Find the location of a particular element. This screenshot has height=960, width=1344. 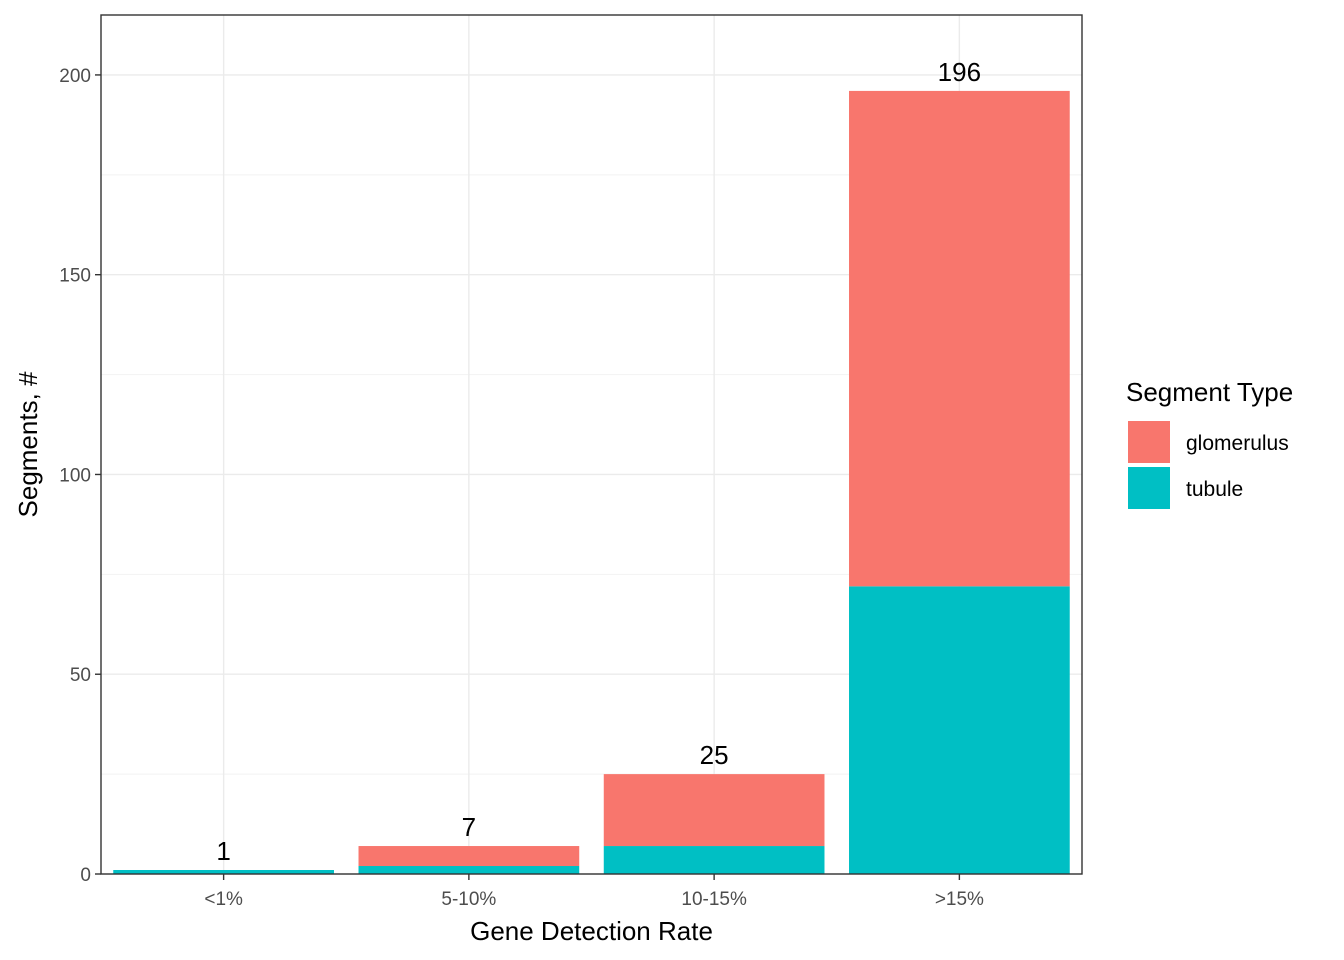

legend-label-tubule: tubule is located at coordinates (1214, 489).